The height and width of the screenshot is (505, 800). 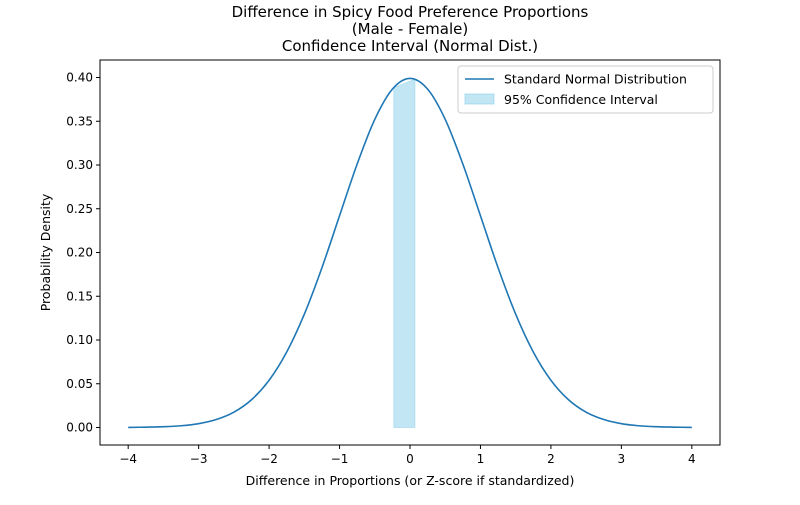 I want to click on y-tick-label: 0.00, so click(x=79, y=428).